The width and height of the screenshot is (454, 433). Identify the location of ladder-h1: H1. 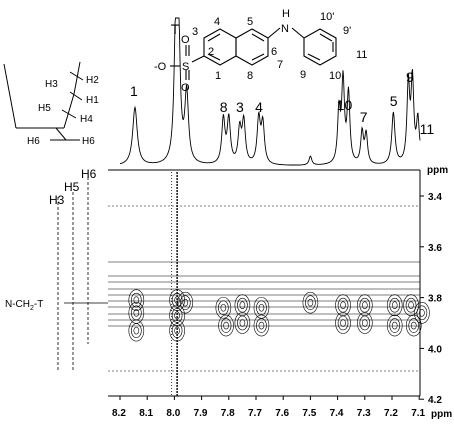
(92, 100).